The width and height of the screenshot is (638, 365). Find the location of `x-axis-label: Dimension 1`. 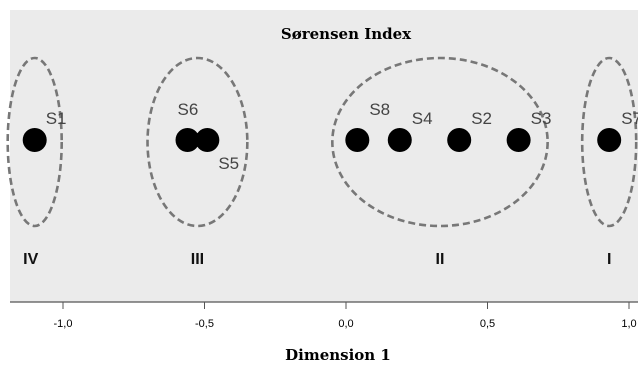

x-axis-label: Dimension 1 is located at coordinates (338, 355).